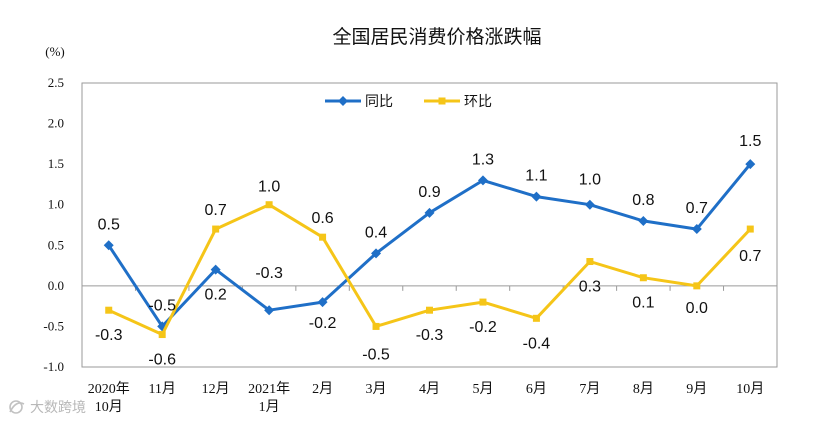 This screenshot has width=815, height=427. What do you see at coordinates (589, 389) in the screenshot?
I see `x-tick-label: 7月` at bounding box center [589, 389].